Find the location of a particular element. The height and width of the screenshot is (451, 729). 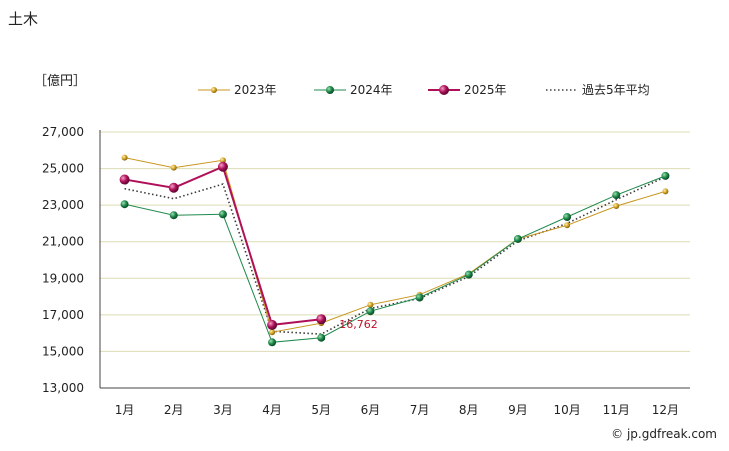

legend-item: 2025年 is located at coordinates (467, 90).